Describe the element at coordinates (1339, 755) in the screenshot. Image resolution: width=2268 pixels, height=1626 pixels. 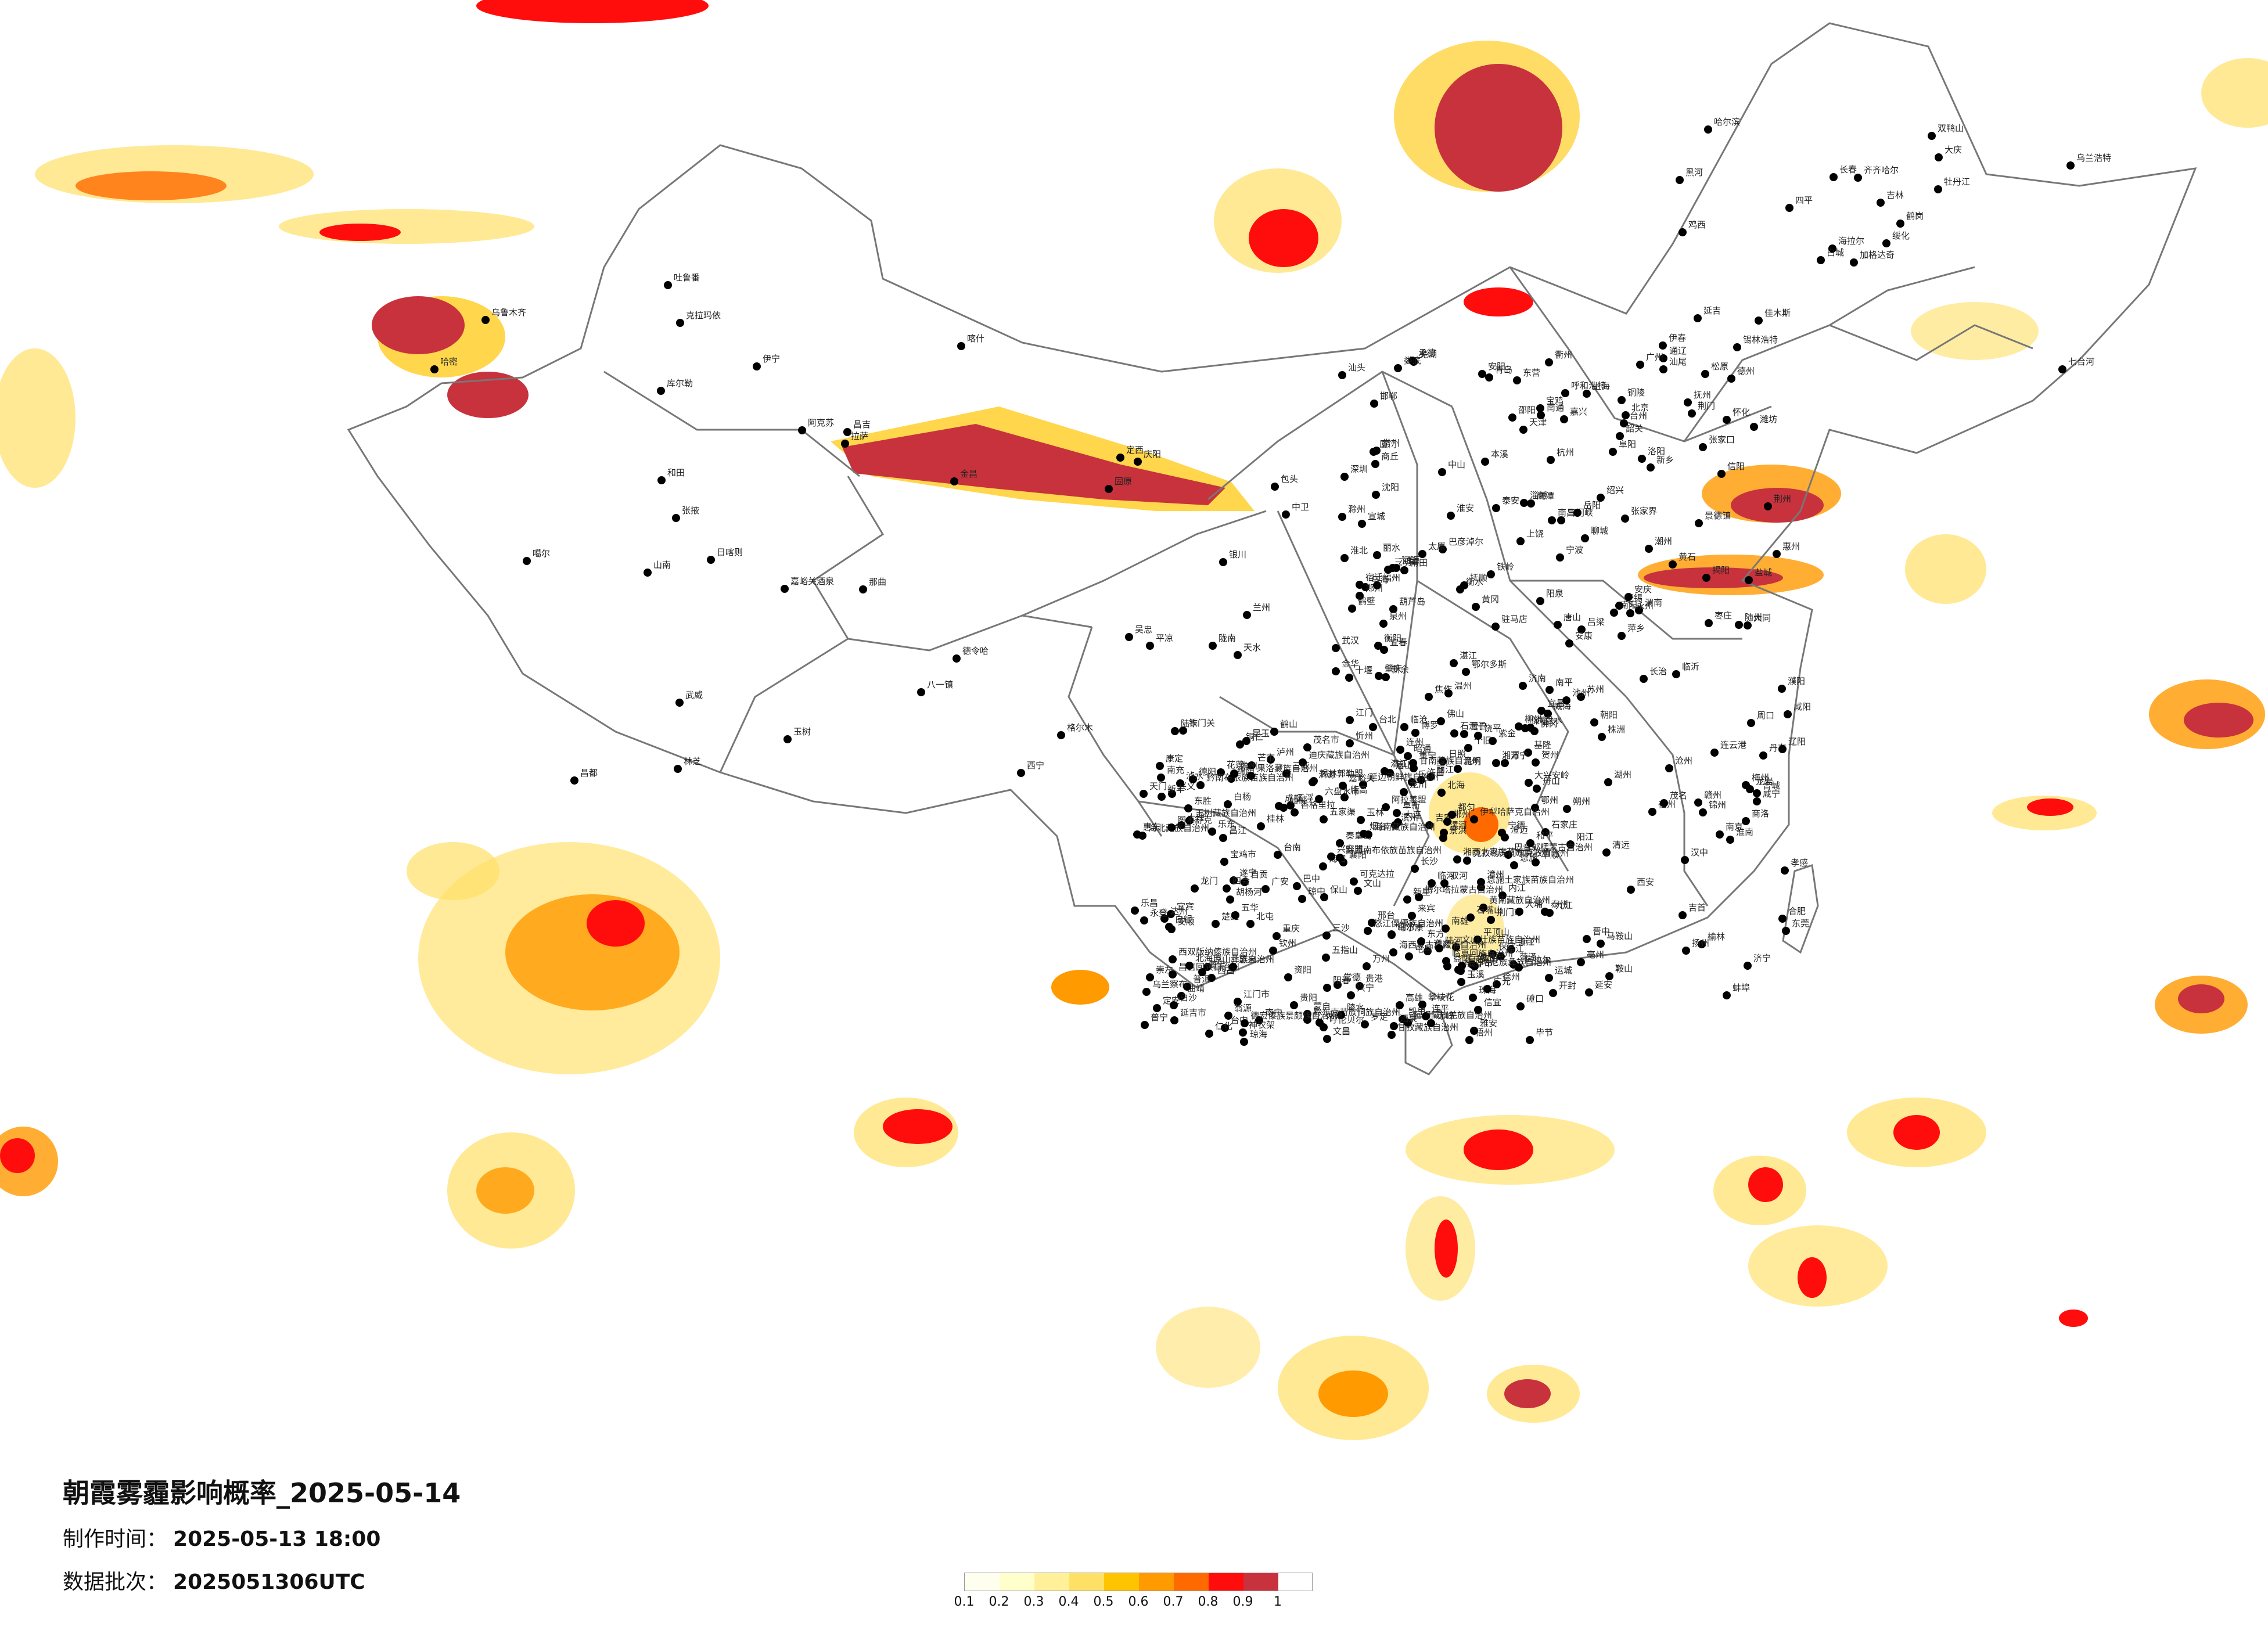
I see `city-label: 迪庆藏族自治州` at that location.